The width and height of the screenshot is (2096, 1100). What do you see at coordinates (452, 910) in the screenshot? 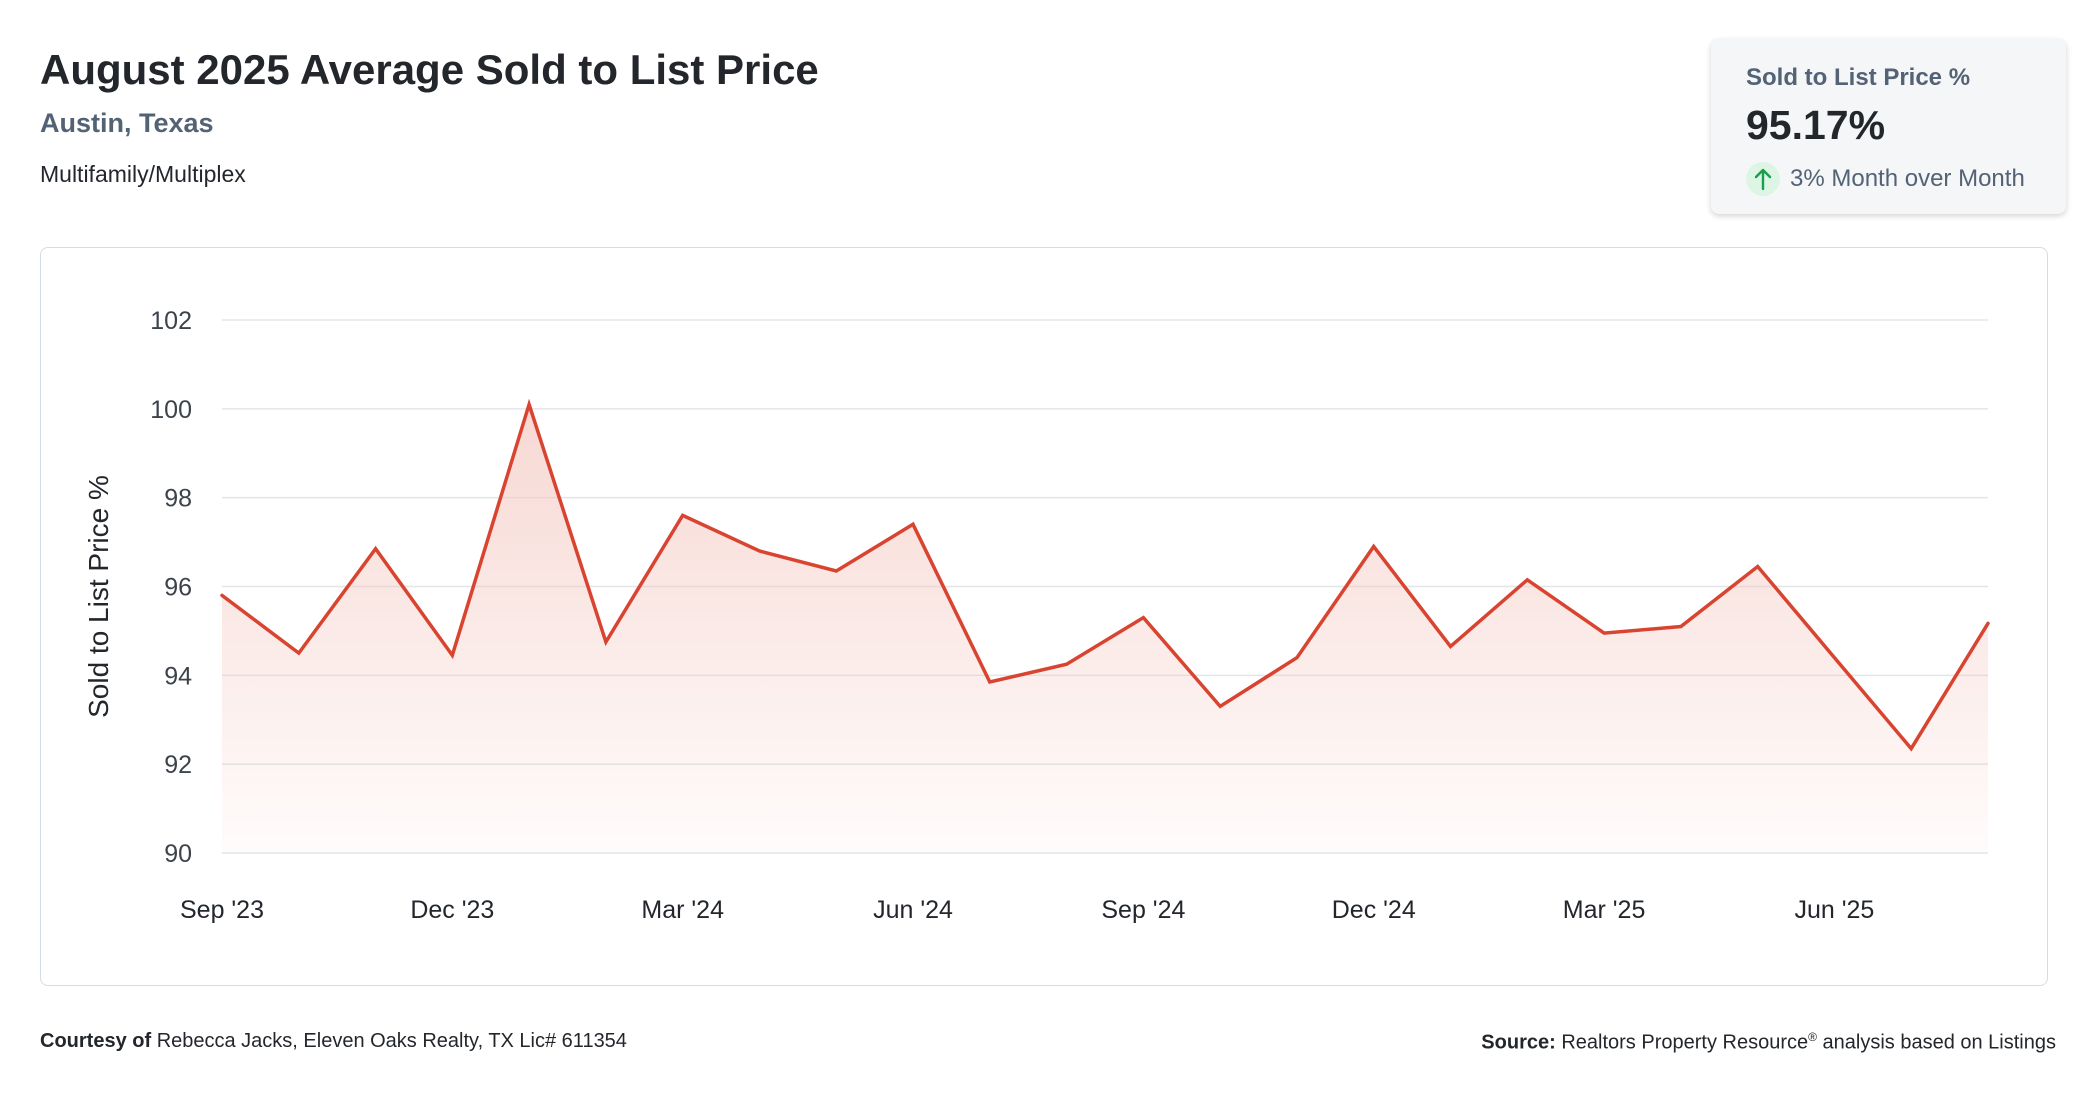
I see `x-tick-label: Dec '23` at bounding box center [452, 910].